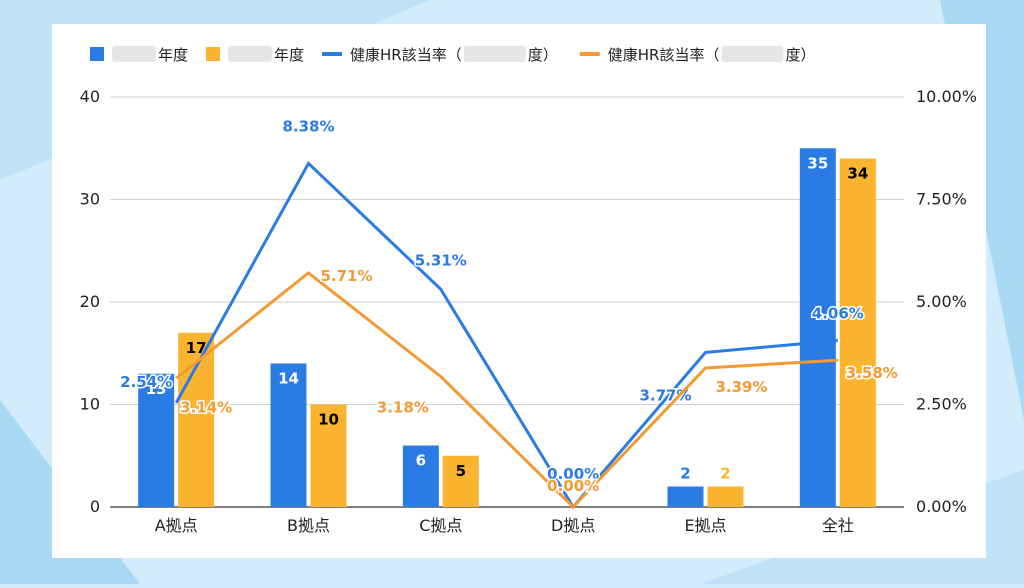  I want to click on x-tick-label: E拠点, so click(705, 525).